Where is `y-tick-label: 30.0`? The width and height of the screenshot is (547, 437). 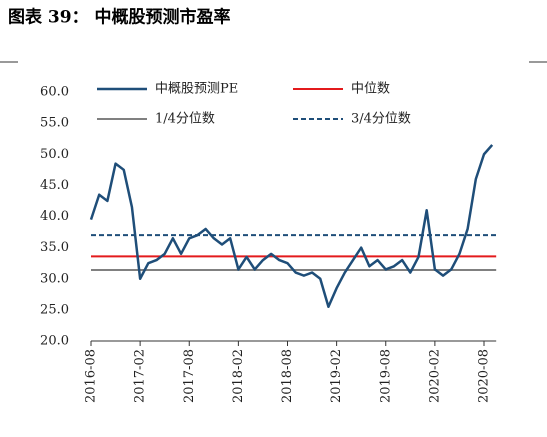 y-tick-label: 30.0 is located at coordinates (54, 278).